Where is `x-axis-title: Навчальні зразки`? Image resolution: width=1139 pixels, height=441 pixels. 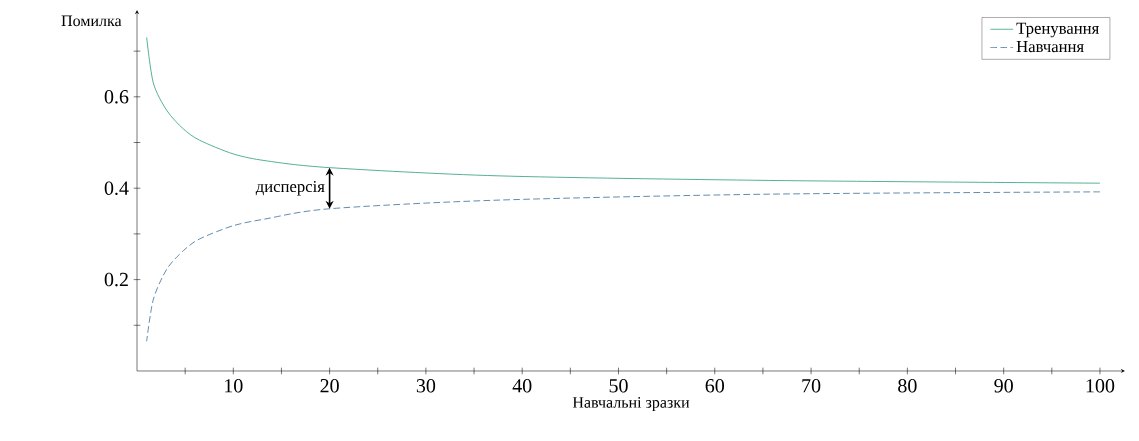 x-axis-title: Навчальні зразки is located at coordinates (631, 404).